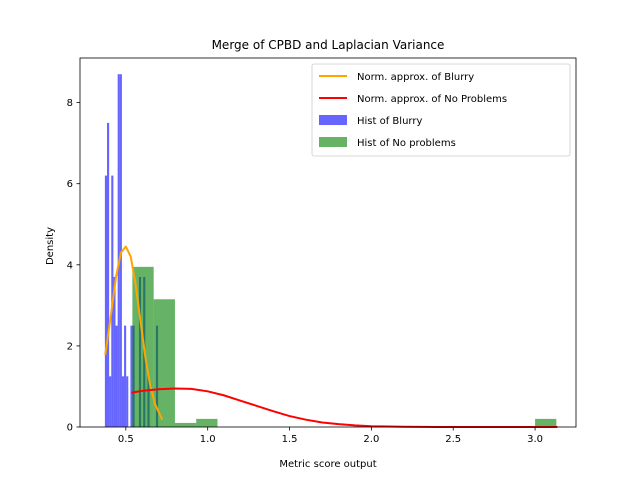 The width and height of the screenshot is (640, 480). I want to click on x-tick-label-2: 1.5, so click(290, 439).